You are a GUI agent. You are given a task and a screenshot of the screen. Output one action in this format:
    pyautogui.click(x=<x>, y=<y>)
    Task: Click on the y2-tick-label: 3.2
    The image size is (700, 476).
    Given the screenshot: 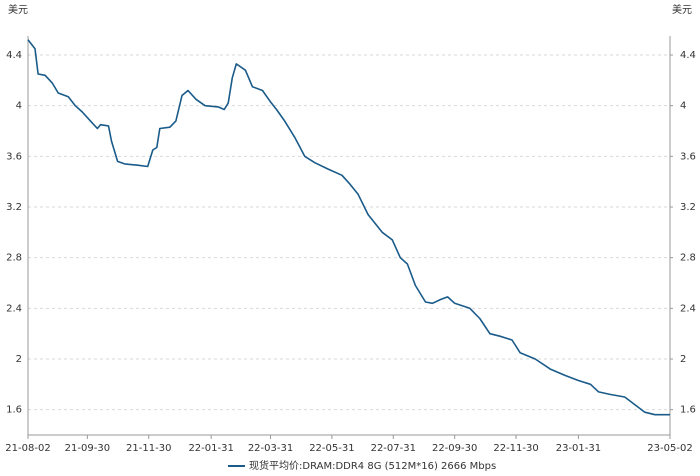 What is the action you would take?
    pyautogui.click(x=688, y=207)
    